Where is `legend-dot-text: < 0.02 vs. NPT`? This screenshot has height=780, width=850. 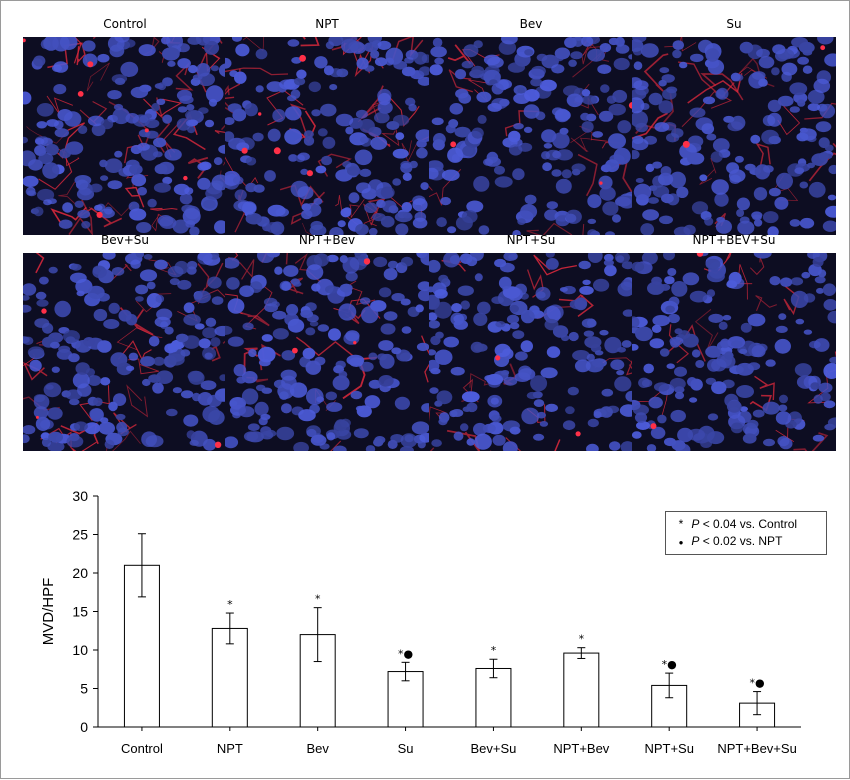
legend-dot-text: < 0.02 vs. NPT is located at coordinates (741, 541).